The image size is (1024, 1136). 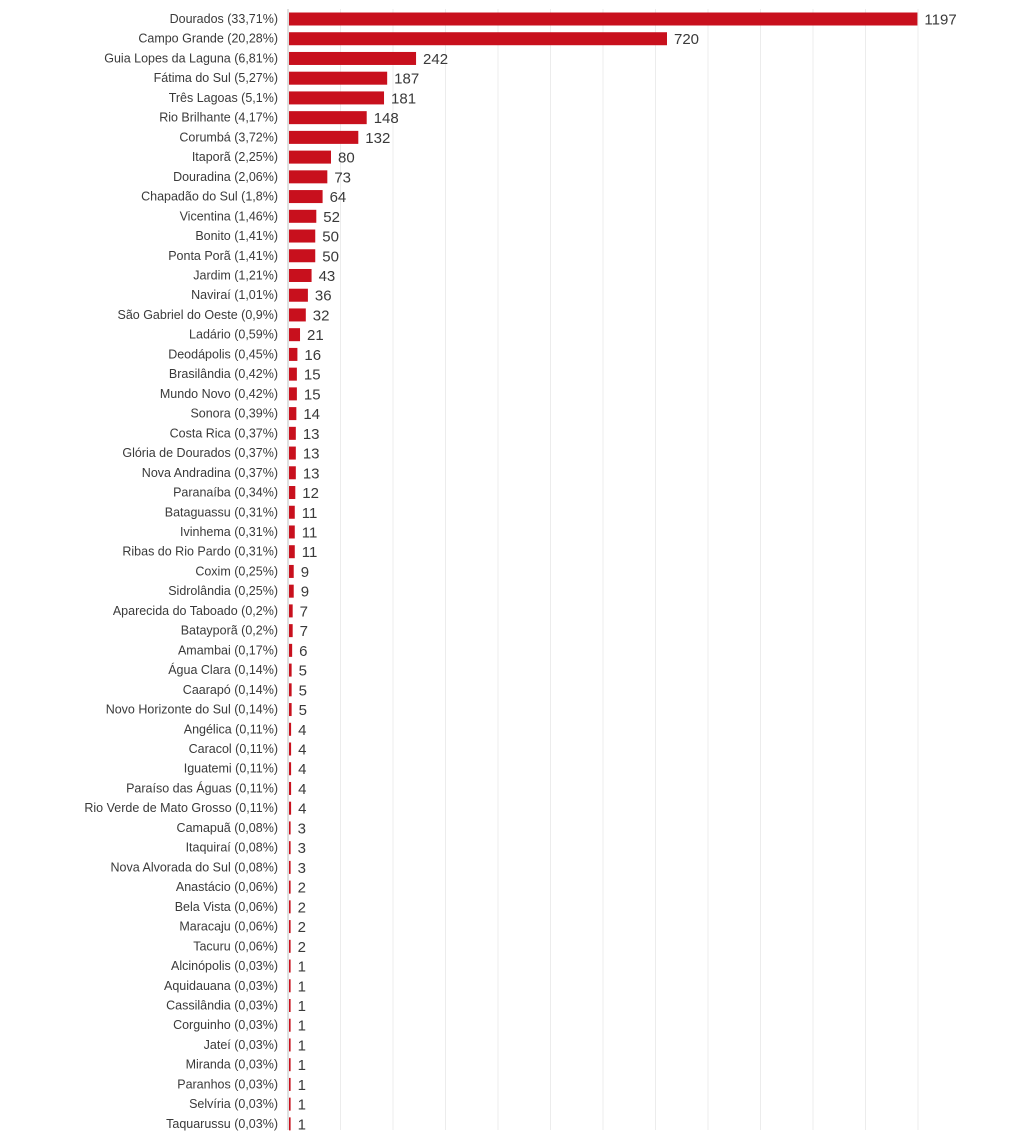 What do you see at coordinates (223, 669) in the screenshot?
I see `category-label: Água Clara (0,14%)` at bounding box center [223, 669].